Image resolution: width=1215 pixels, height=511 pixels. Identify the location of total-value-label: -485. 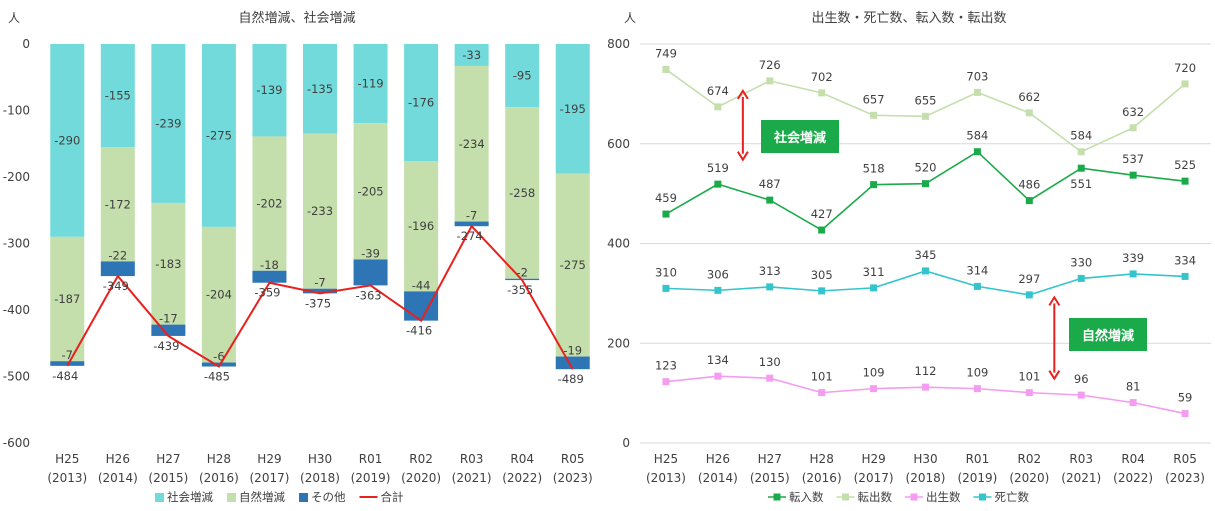
(217, 377).